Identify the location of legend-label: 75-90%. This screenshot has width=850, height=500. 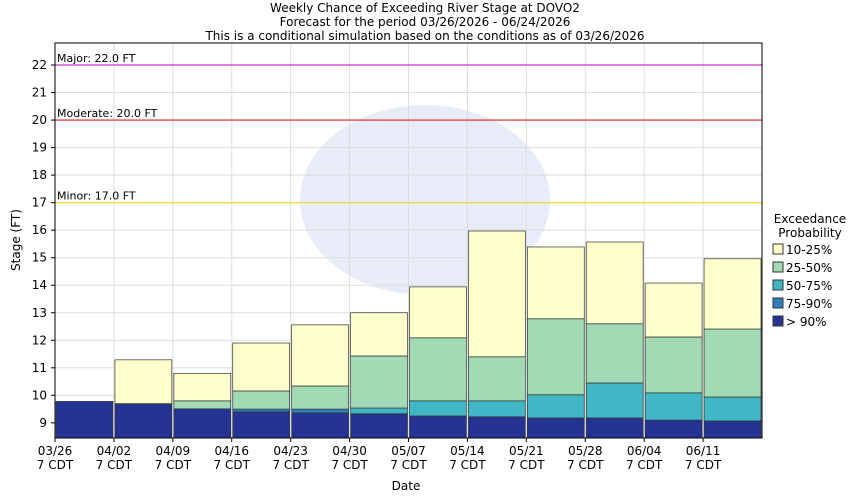
(809, 304).